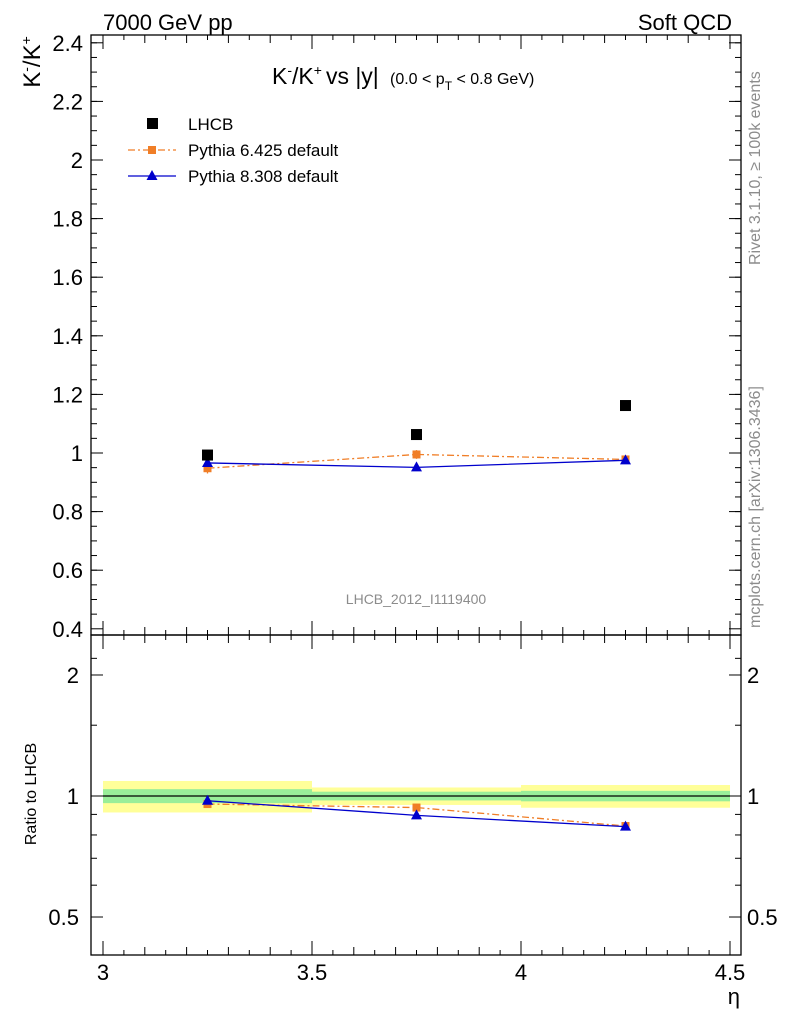  Describe the element at coordinates (734, 996) in the screenshot. I see `x-axis-label: η` at that location.